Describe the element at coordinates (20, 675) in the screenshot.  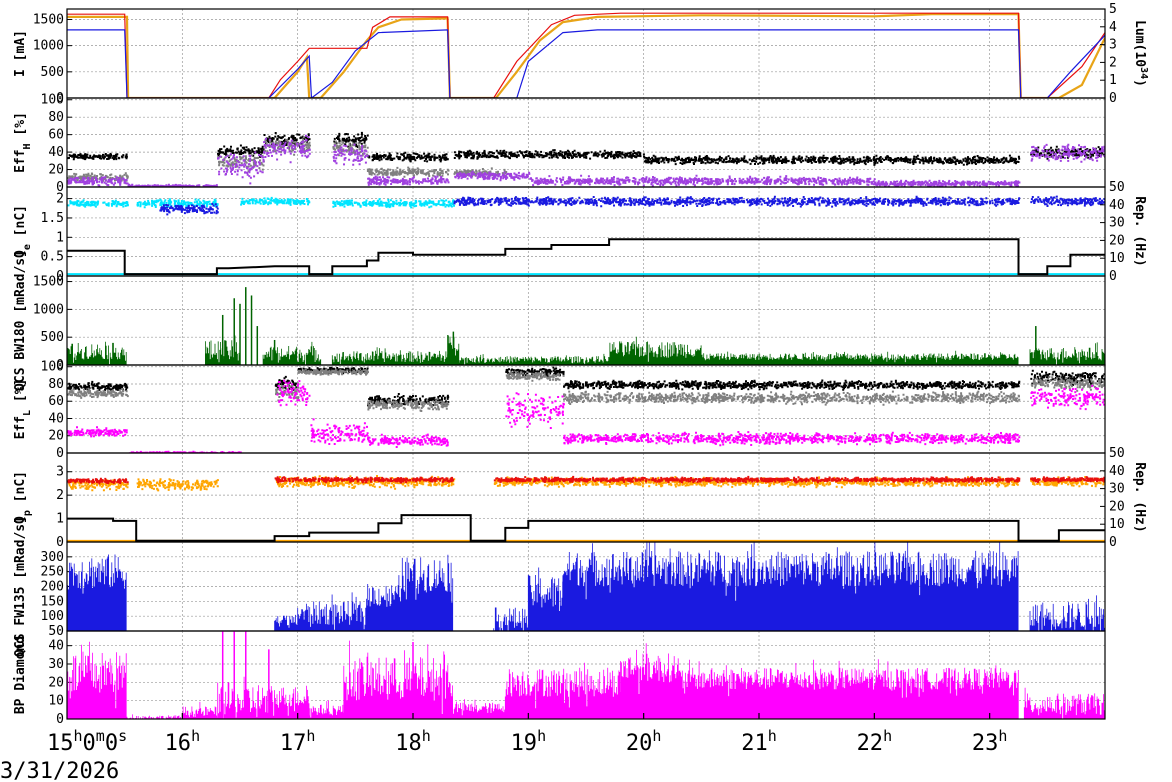
I see `y-axis-label: BP Diamond` at that location.